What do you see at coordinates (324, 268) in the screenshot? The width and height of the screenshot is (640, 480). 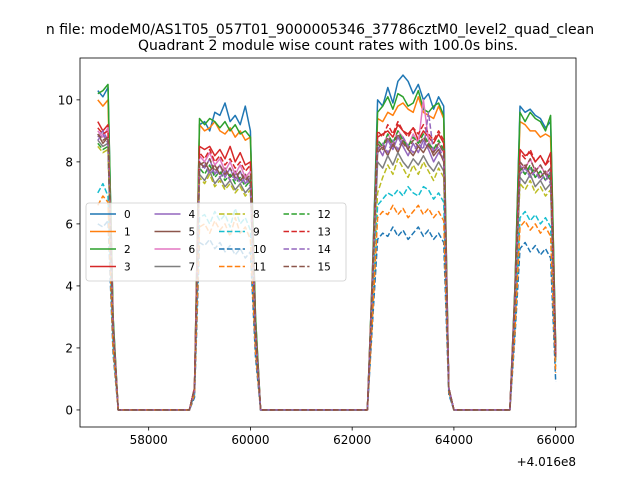 I see `legend-label-15: 15` at bounding box center [324, 268].